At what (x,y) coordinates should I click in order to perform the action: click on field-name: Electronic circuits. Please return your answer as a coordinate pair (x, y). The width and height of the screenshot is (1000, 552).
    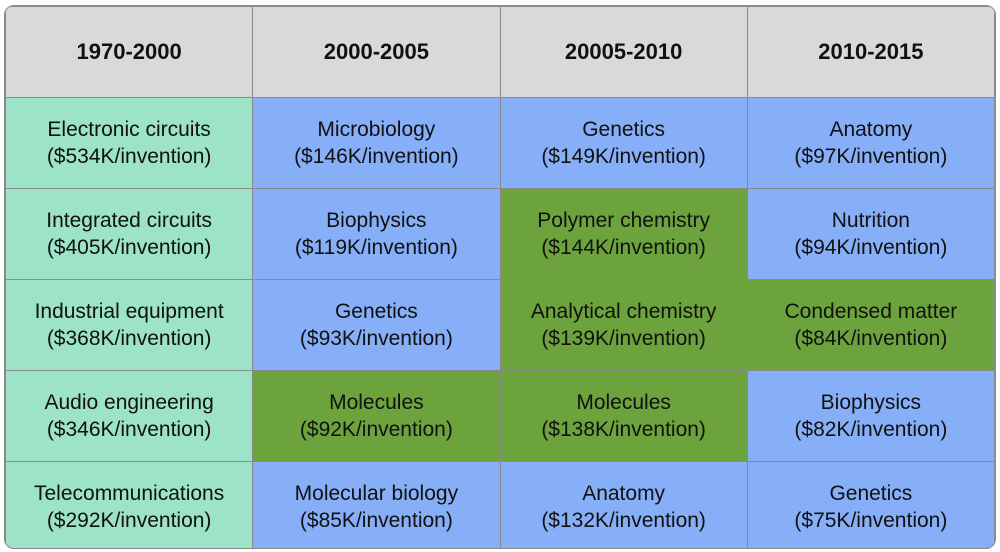
    Looking at the image, I should click on (129, 129).